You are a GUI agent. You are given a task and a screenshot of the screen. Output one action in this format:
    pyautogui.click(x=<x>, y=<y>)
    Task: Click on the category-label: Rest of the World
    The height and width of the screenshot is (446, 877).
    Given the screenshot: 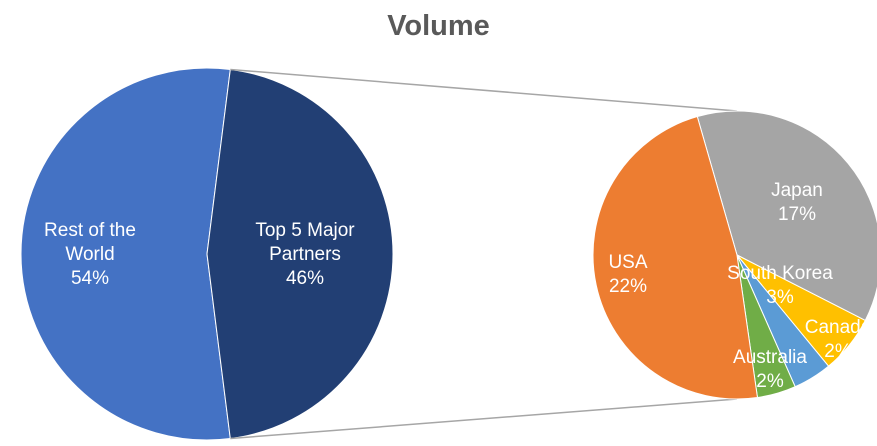 What is the action you would take?
    pyautogui.click(x=90, y=242)
    